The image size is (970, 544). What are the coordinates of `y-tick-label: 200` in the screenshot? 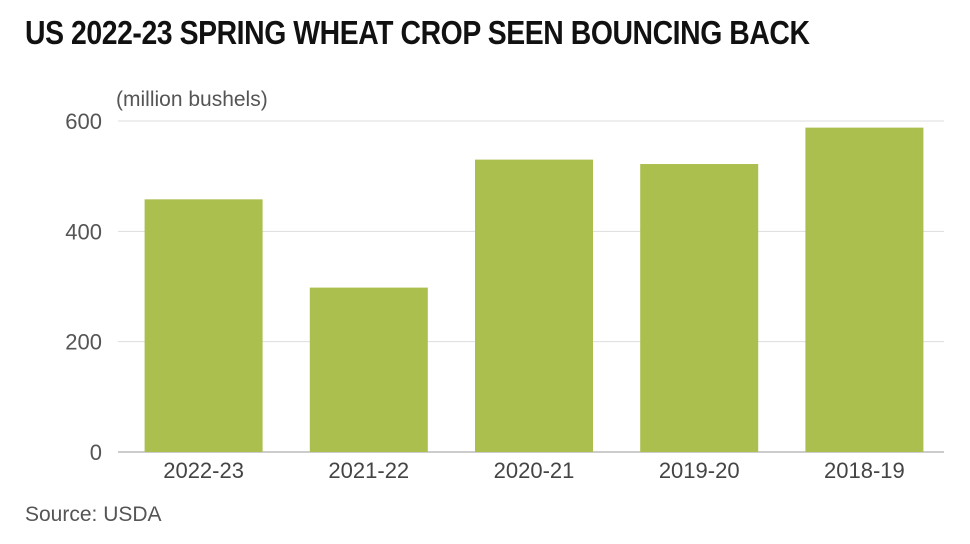 It's located at (83, 342).